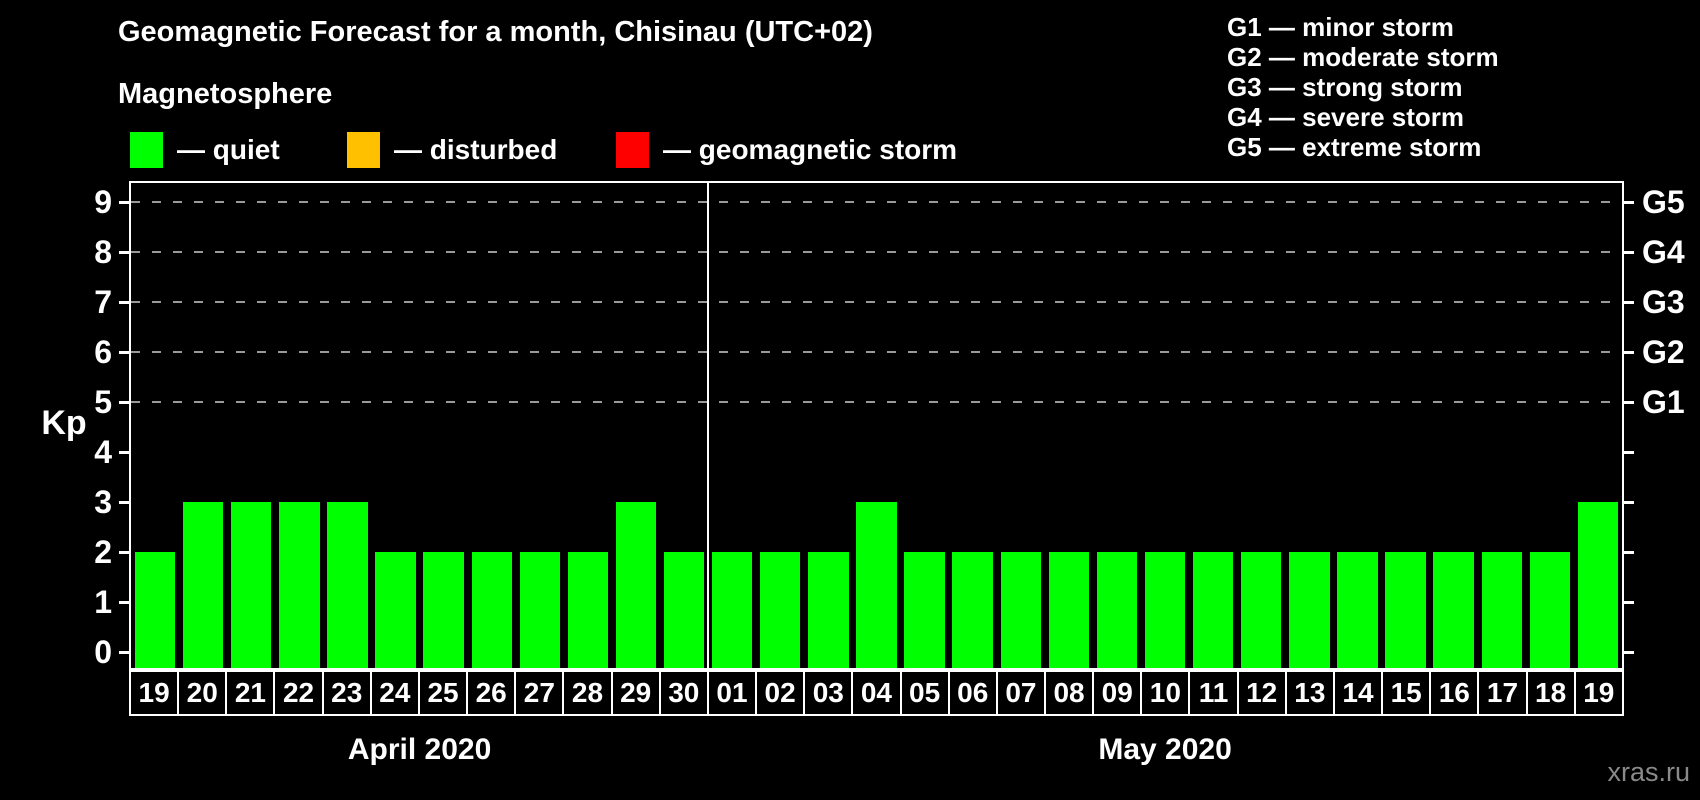 Image resolution: width=1700 pixels, height=800 pixels. Describe the element at coordinates (632, 150) in the screenshot. I see `storm-color-swatch` at that location.